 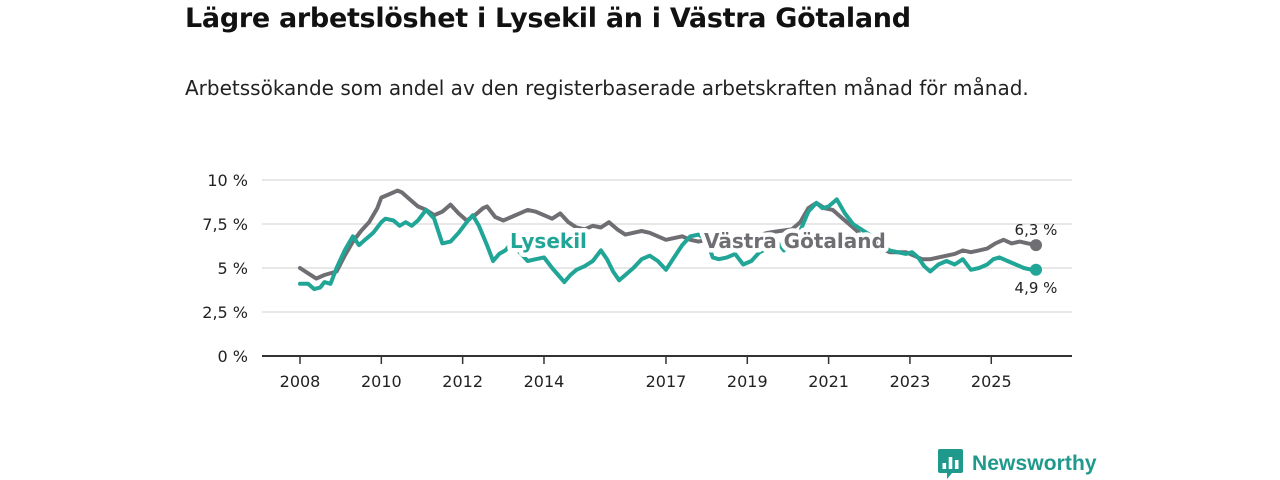 What do you see at coordinates (828, 381) in the screenshot?
I see `x-tick-label: 2021` at bounding box center [828, 381].